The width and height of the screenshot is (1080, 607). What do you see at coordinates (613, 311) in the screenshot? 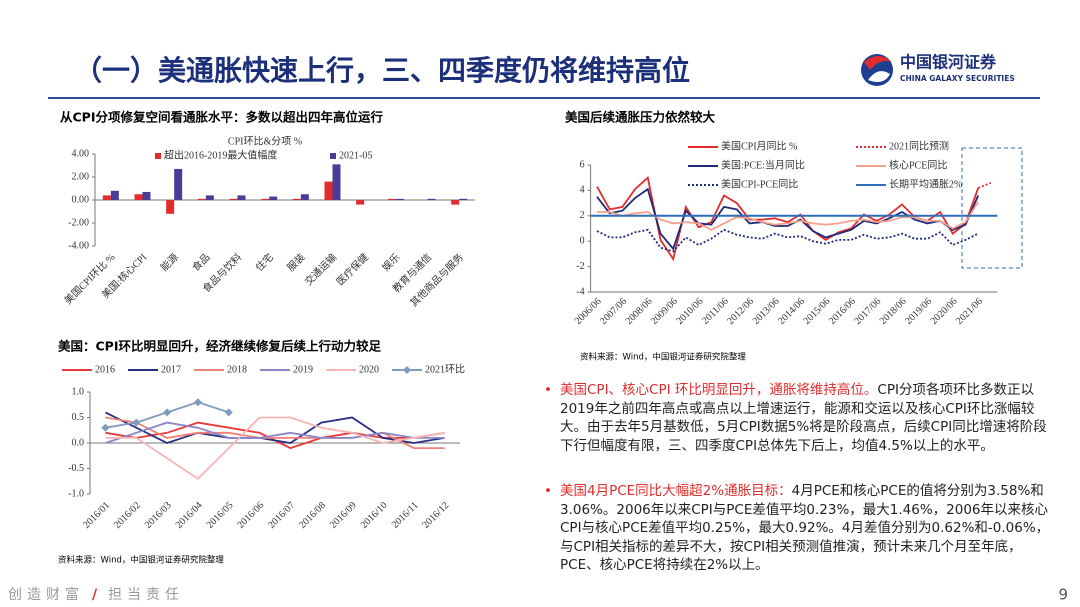
I see `x-tick-label: 2007/06` at bounding box center [613, 311].